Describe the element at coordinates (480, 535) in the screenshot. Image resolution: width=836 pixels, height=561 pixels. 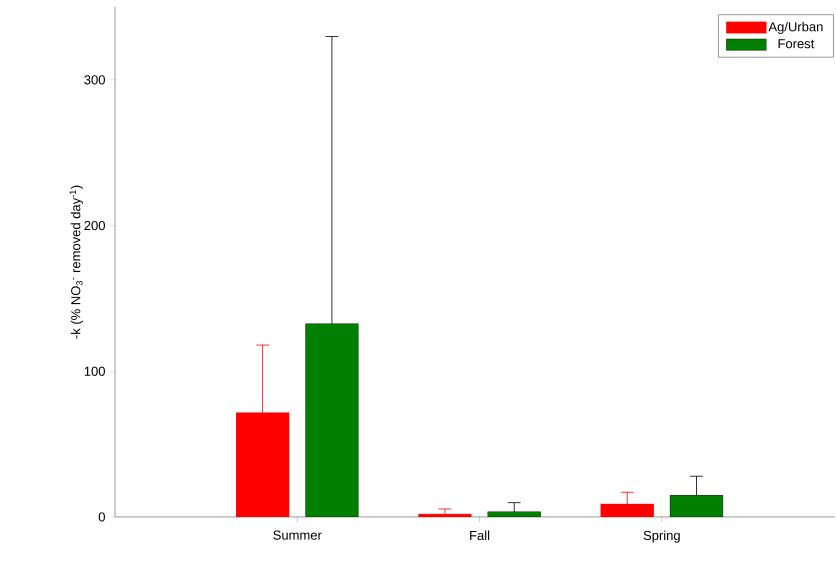
I see `x-tick-label: Fall` at that location.